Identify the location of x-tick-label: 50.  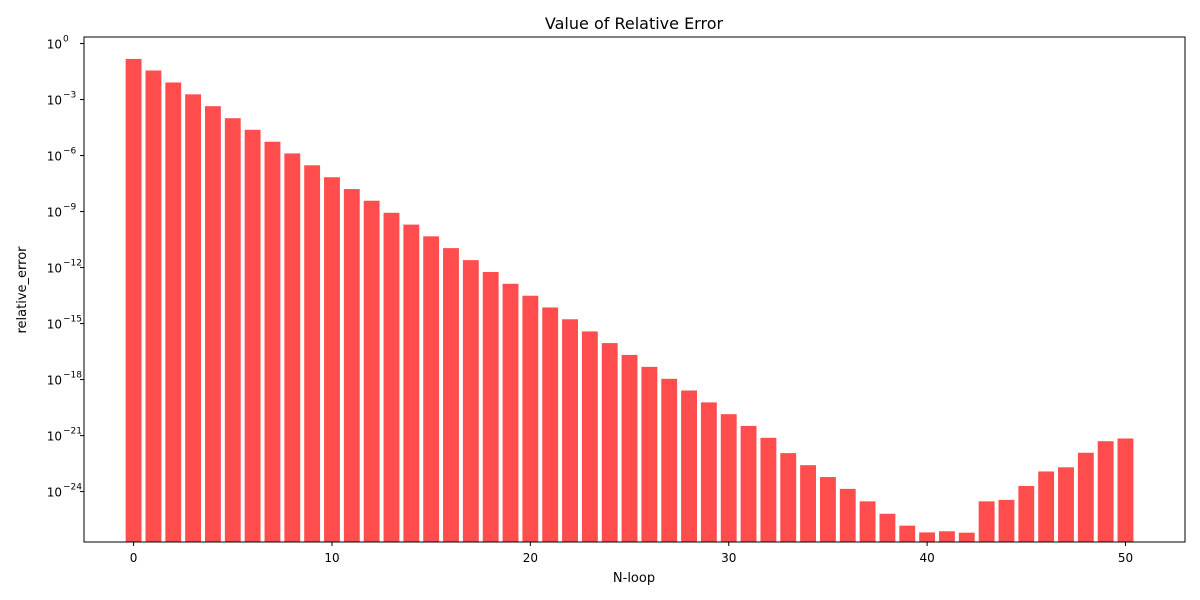
(1125, 558).